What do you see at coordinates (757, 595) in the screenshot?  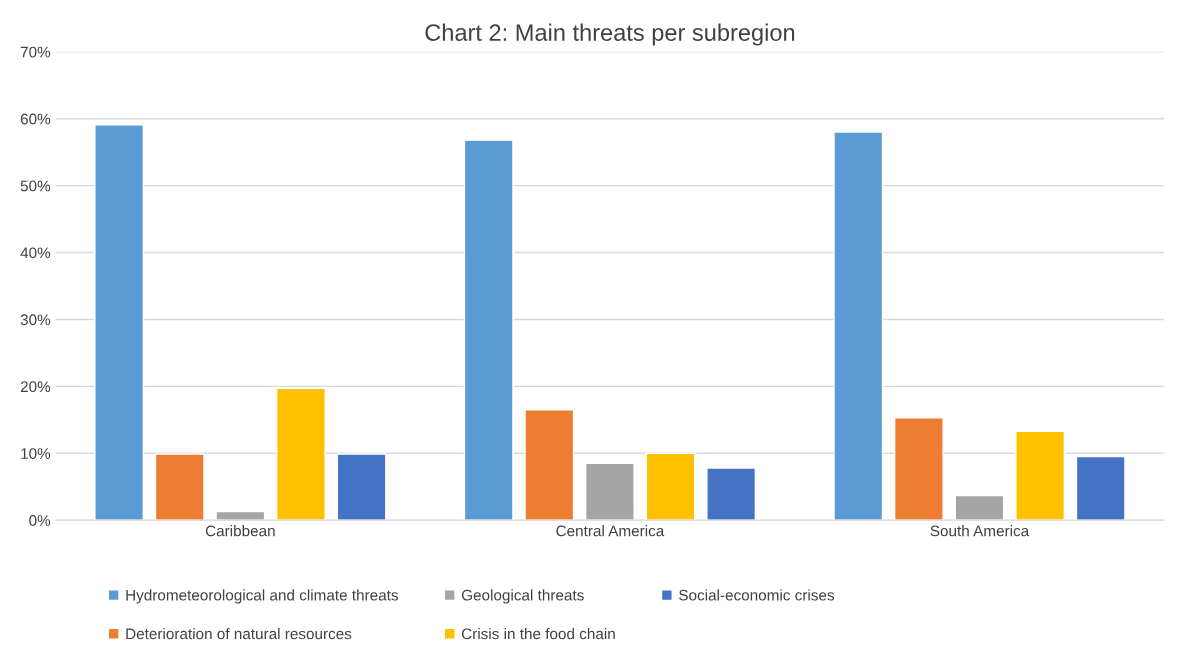 I see `legend-label: Social-economic crises` at bounding box center [757, 595].